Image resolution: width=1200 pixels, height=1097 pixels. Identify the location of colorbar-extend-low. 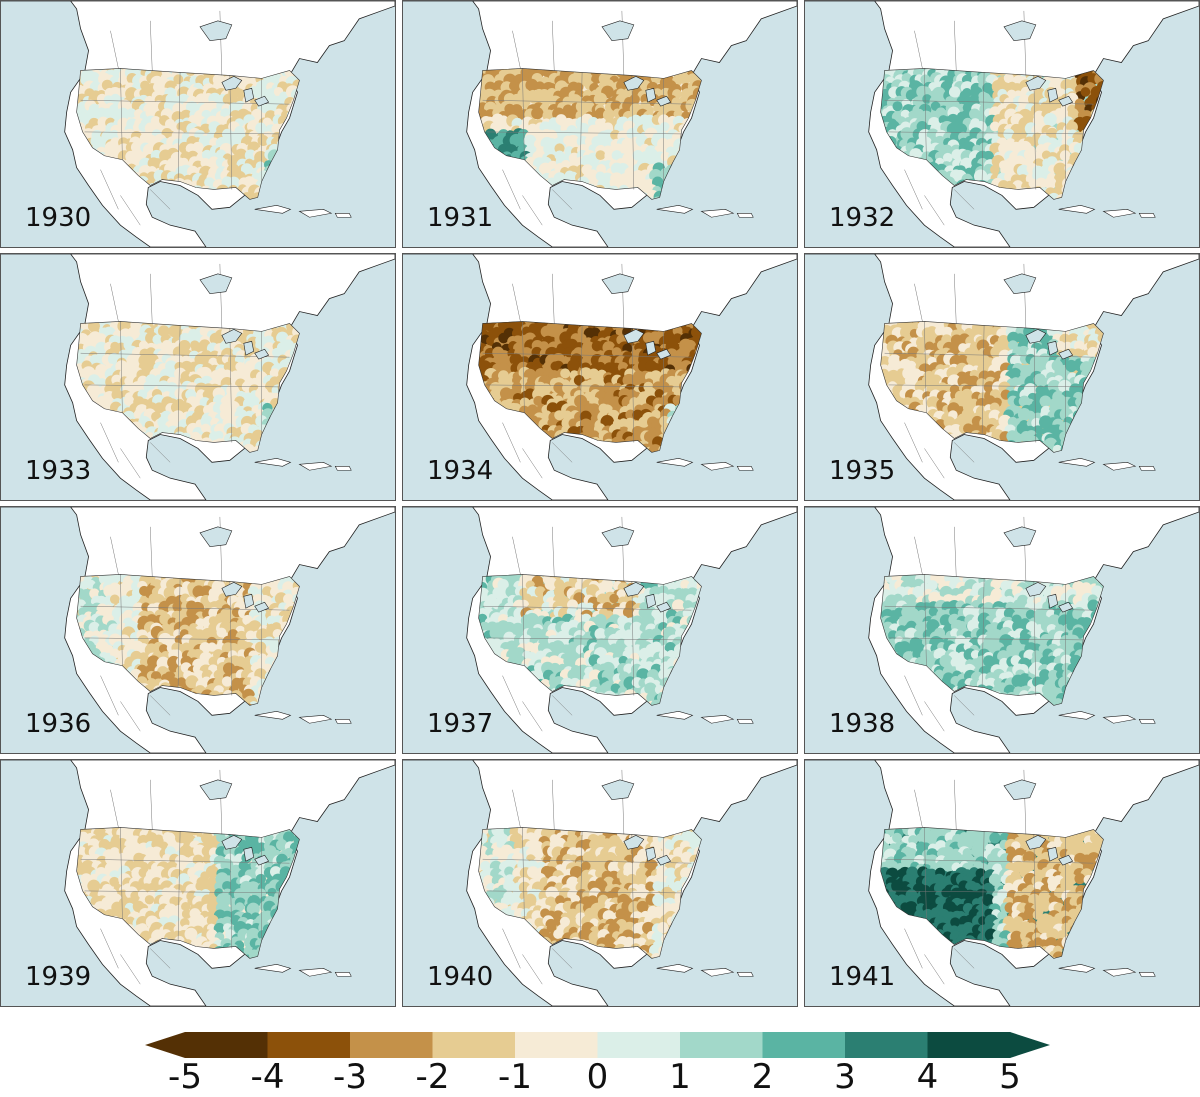
(165, 1045).